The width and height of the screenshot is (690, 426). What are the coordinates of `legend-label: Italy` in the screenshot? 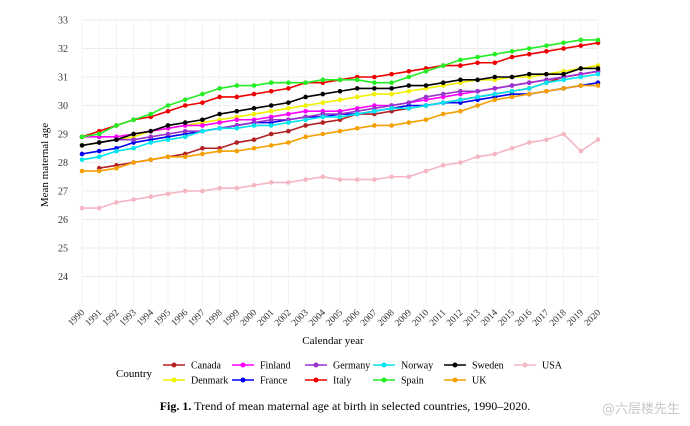 It's located at (342, 381).